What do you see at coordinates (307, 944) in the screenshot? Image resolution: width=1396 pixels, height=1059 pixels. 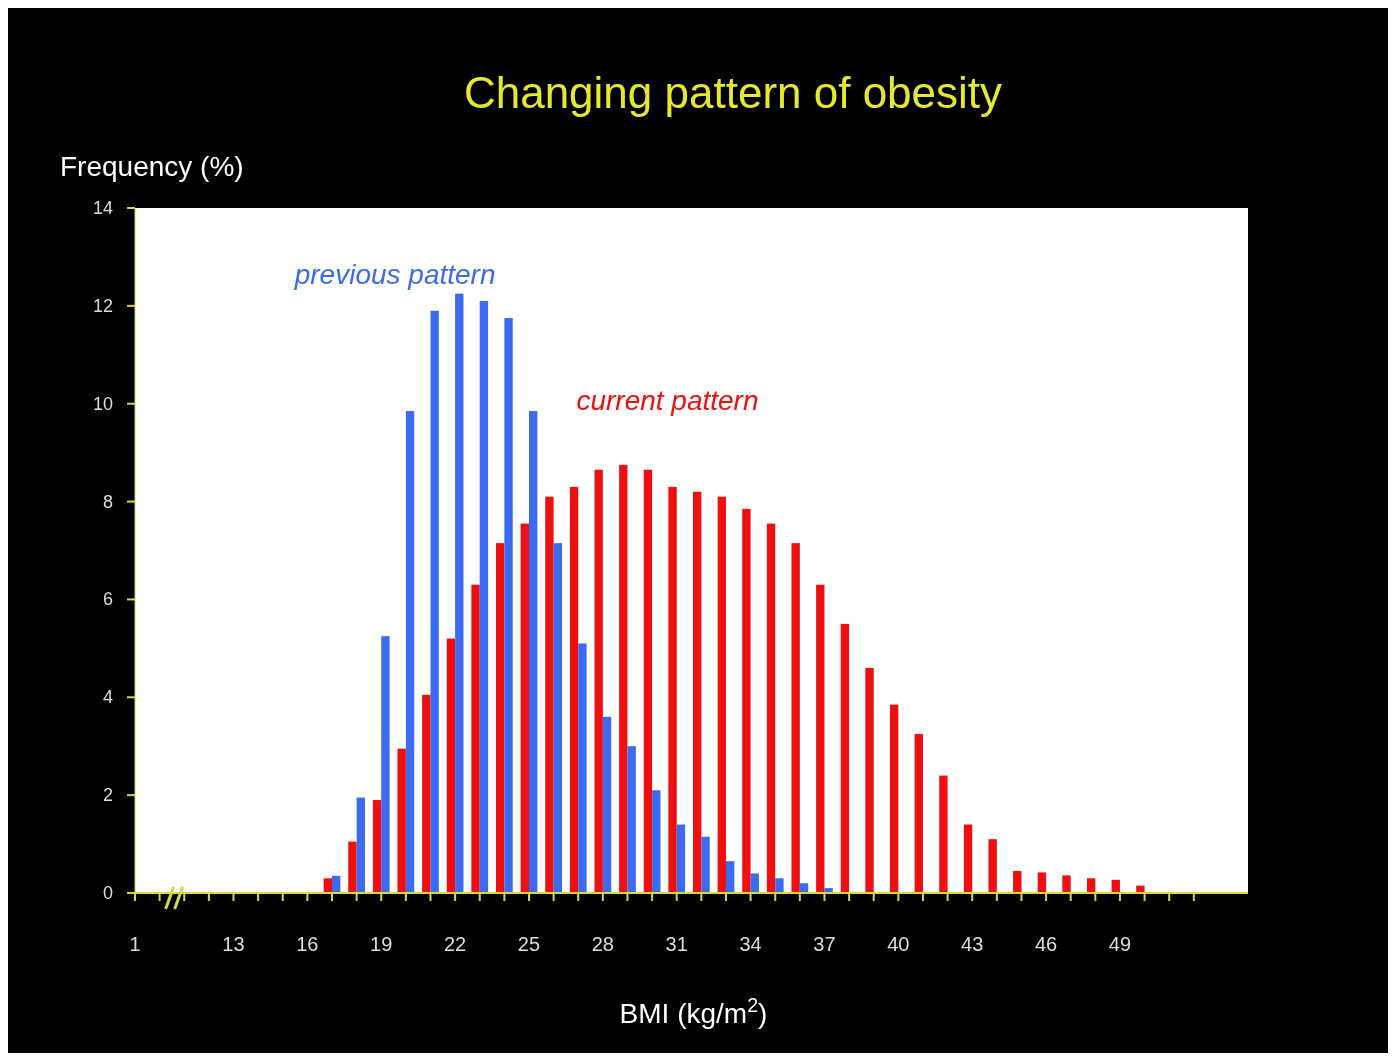 I see `x-tick-label: 16` at bounding box center [307, 944].